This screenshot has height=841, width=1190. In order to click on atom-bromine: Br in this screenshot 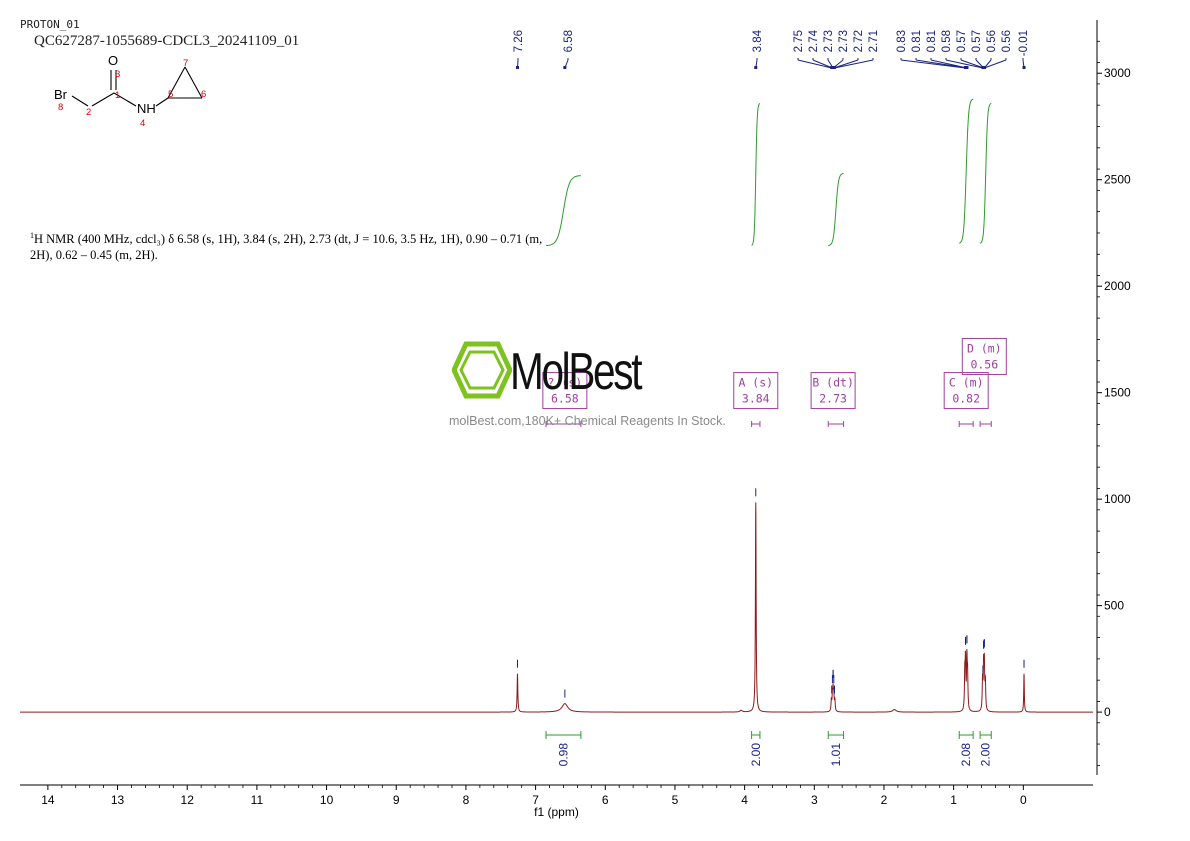, I will do `click(61, 94)`.